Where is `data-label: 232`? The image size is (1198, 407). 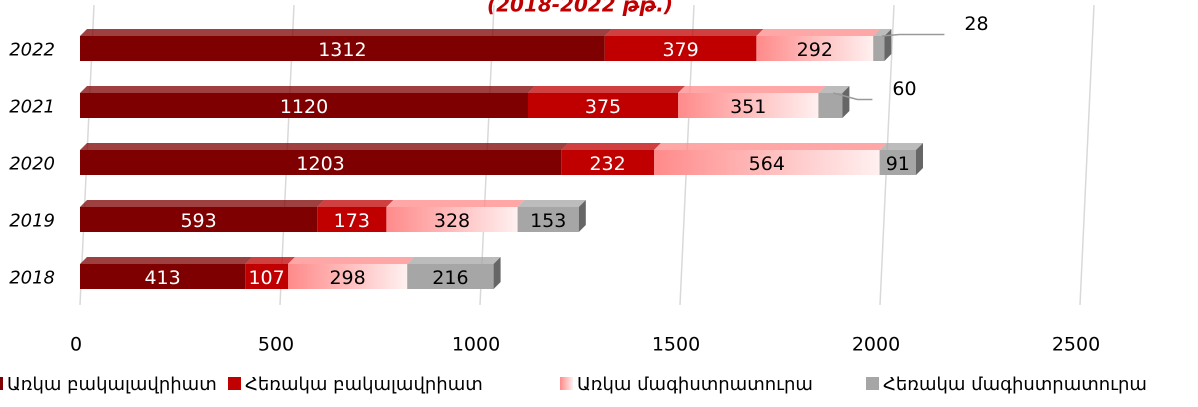
data-label: 232 is located at coordinates (607, 164).